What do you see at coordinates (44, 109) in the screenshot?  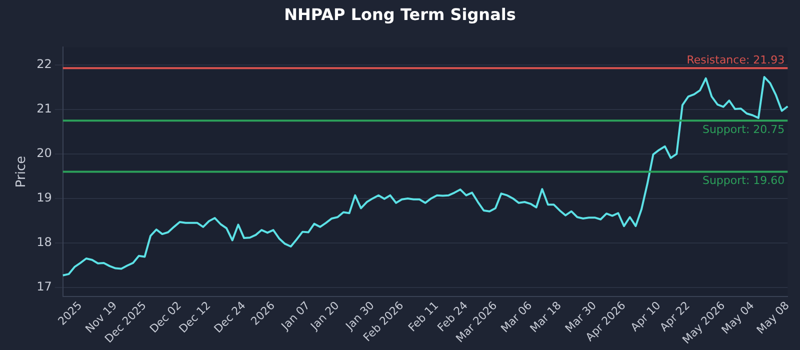 I see `y-tick-label: 21` at bounding box center [44, 109].